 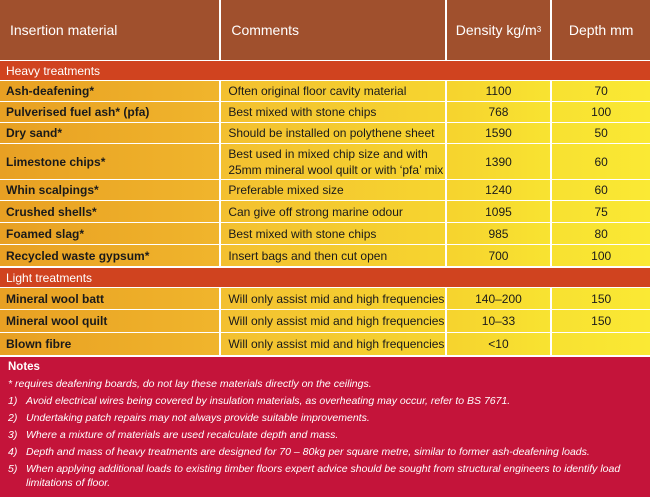 What do you see at coordinates (601, 133) in the screenshot?
I see `depth-cell: 50` at bounding box center [601, 133].